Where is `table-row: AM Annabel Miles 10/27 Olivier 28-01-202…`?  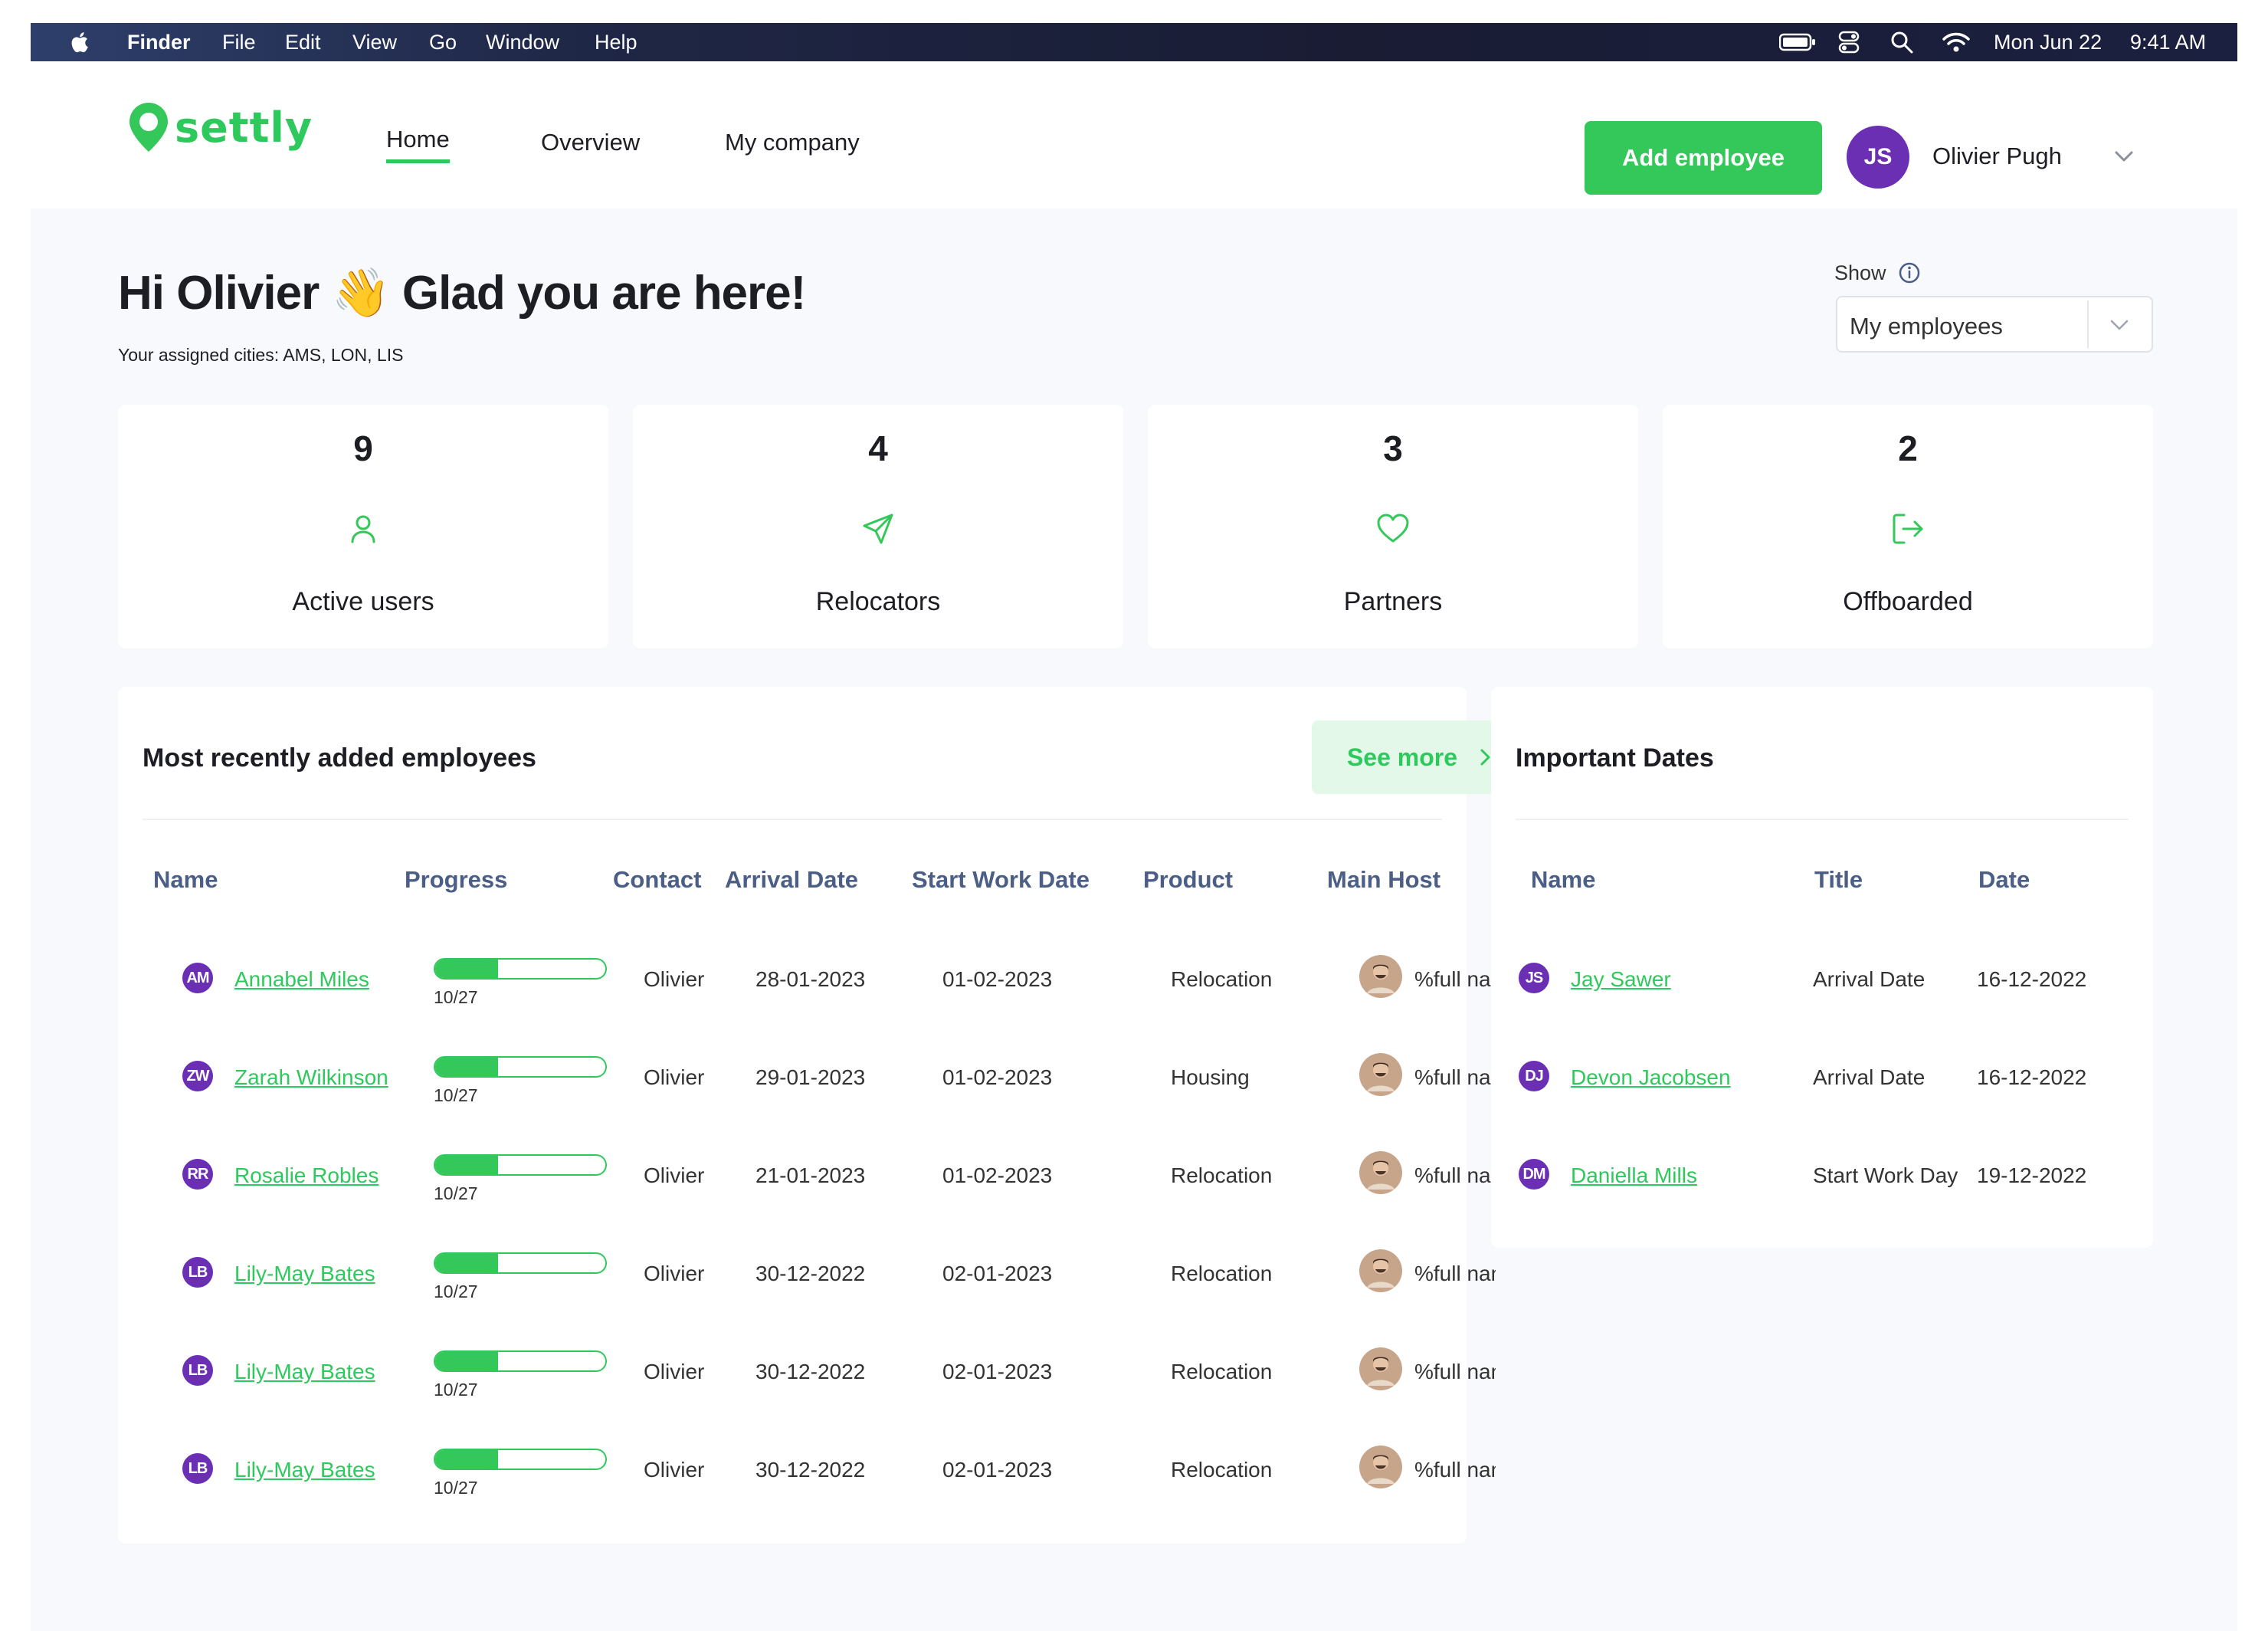 table-row: AM Annabel Miles 10/27 Olivier 28-01-202… is located at coordinates (807, 972).